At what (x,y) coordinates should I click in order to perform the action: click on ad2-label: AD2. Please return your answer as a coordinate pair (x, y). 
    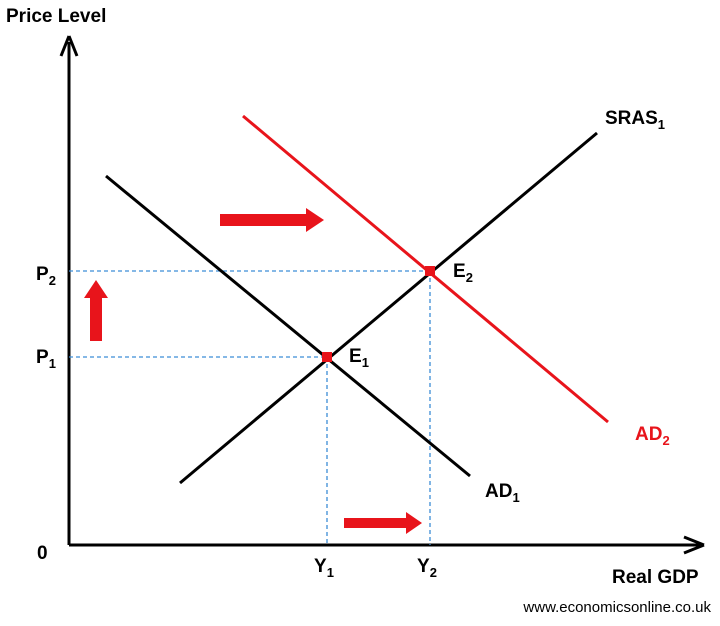
    Looking at the image, I should click on (652, 436).